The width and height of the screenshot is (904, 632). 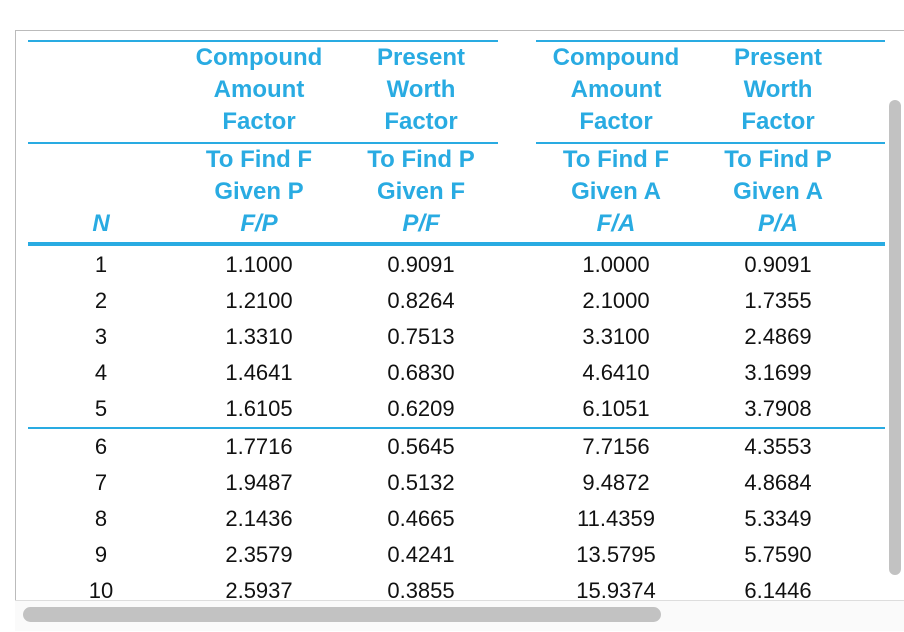 I want to click on row-value: 0.3855, so click(x=421, y=589).